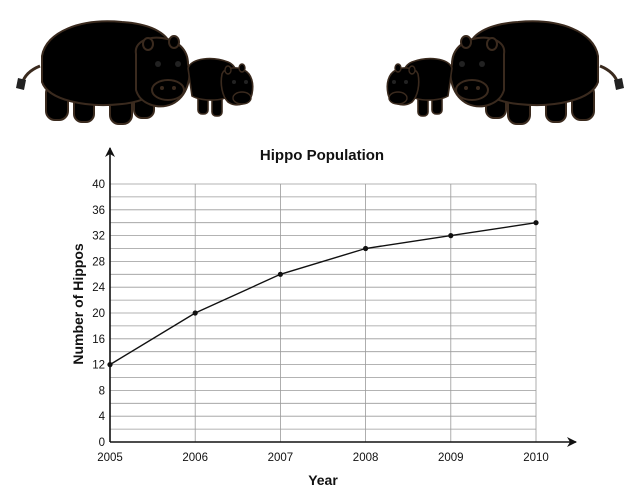 The width and height of the screenshot is (640, 501). Describe the element at coordinates (323, 458) in the screenshot. I see `x-tick-labels: 2005 2006 2007 2008 2009 2010` at that location.